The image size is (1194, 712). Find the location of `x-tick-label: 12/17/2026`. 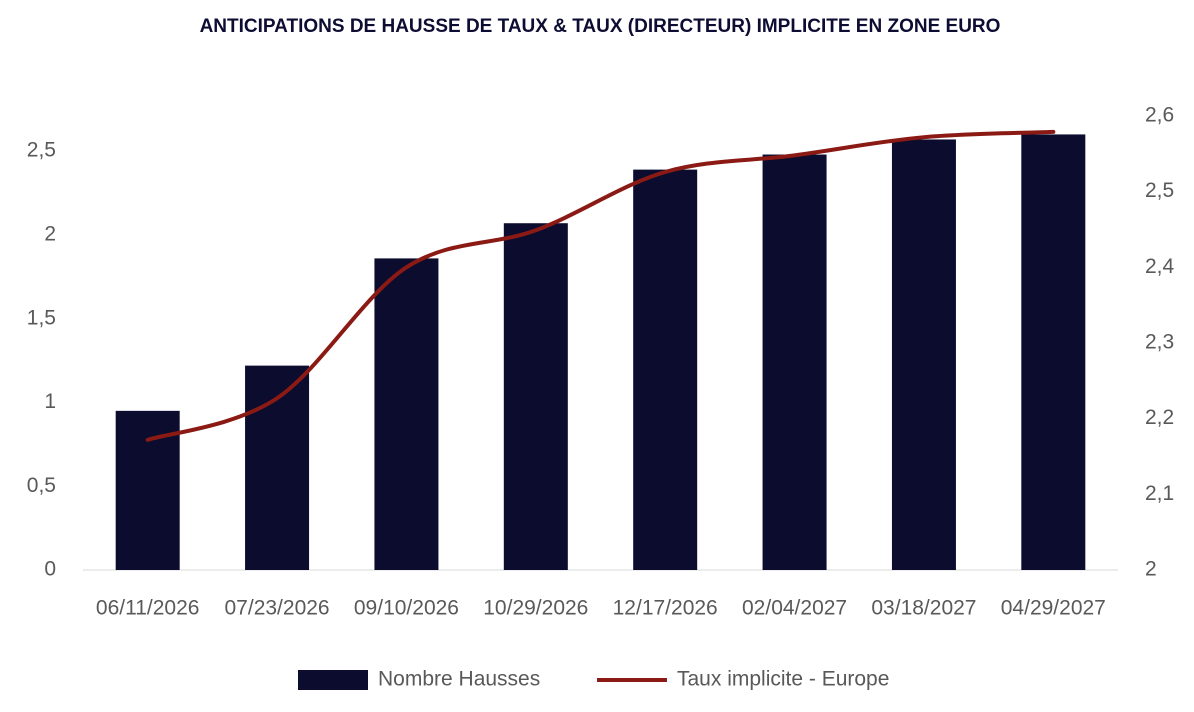

x-tick-label: 12/17/2026 is located at coordinates (665, 608).